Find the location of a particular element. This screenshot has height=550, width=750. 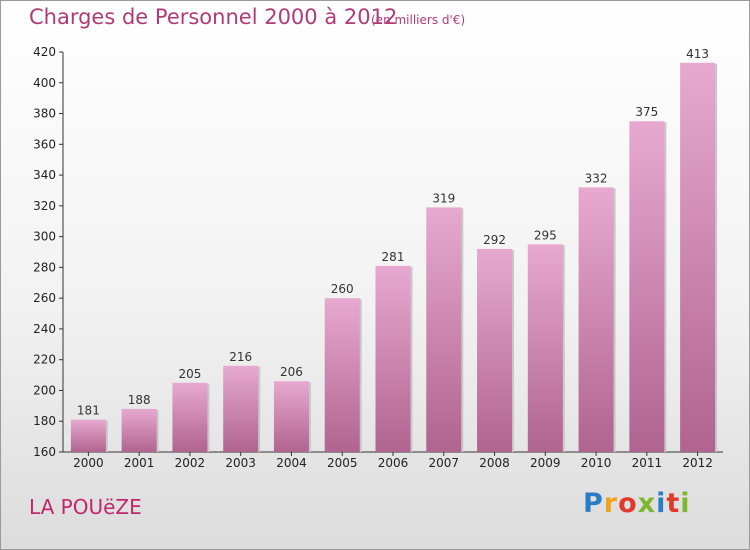

x-tick-label: 2011 is located at coordinates (647, 463).